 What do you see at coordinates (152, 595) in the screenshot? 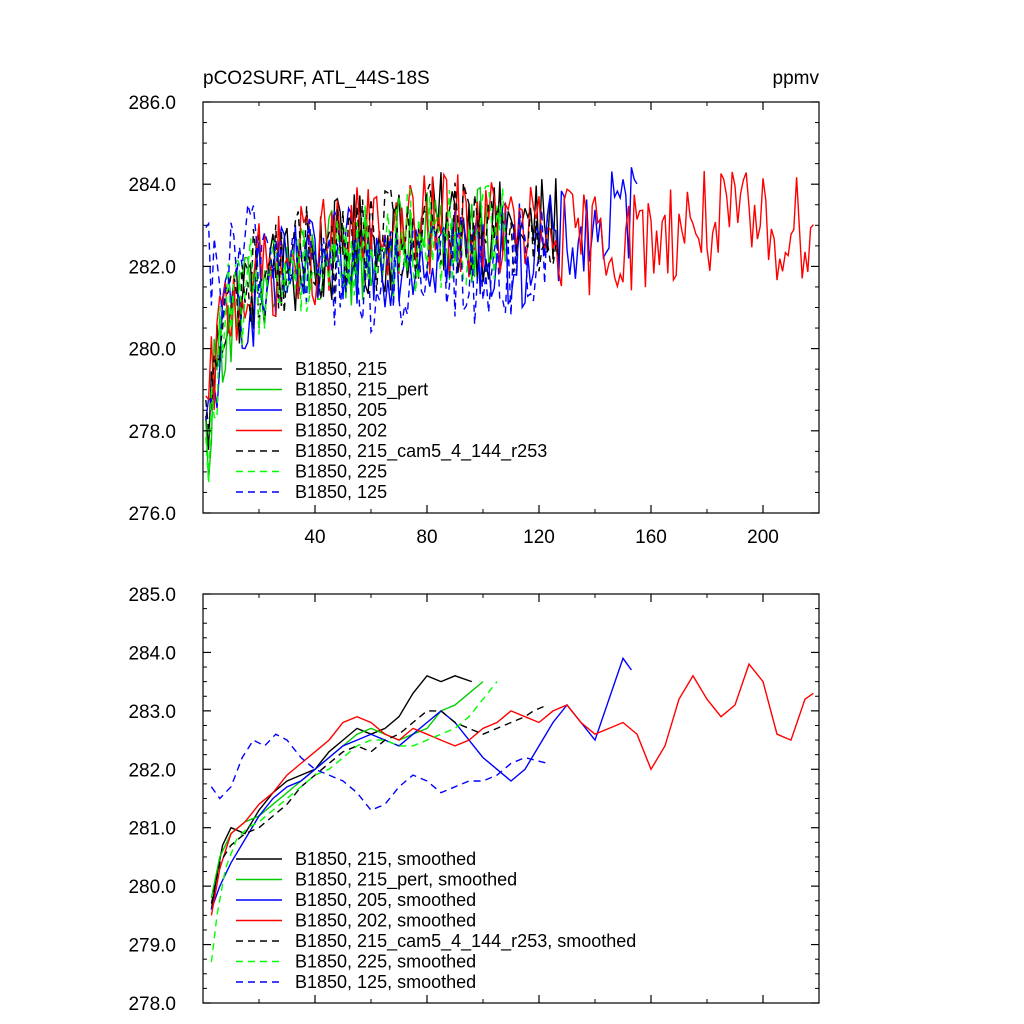
I see `y-tick-label: 285.0` at bounding box center [152, 595].